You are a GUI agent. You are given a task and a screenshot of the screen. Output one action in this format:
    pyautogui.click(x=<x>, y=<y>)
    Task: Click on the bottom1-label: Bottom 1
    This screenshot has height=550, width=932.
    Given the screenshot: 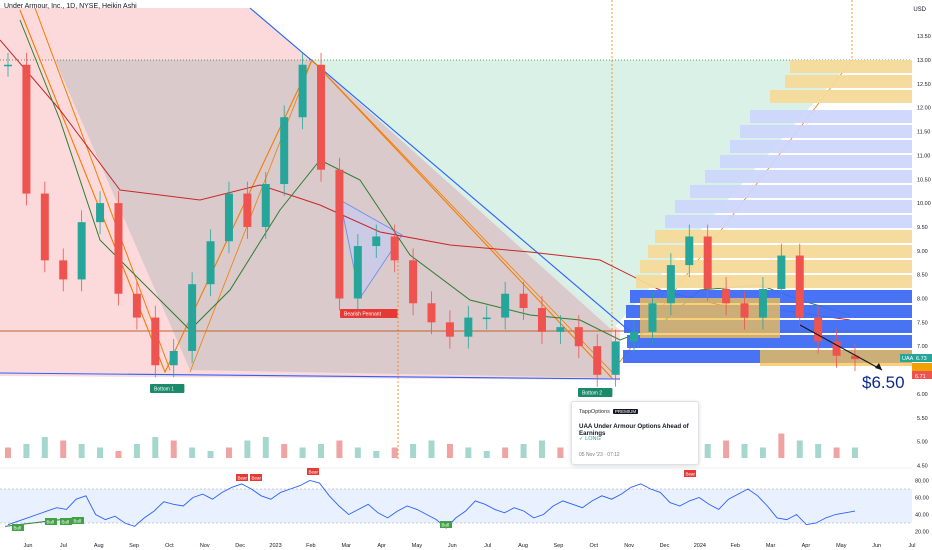 What is the action you would take?
    pyautogui.click(x=164, y=390)
    